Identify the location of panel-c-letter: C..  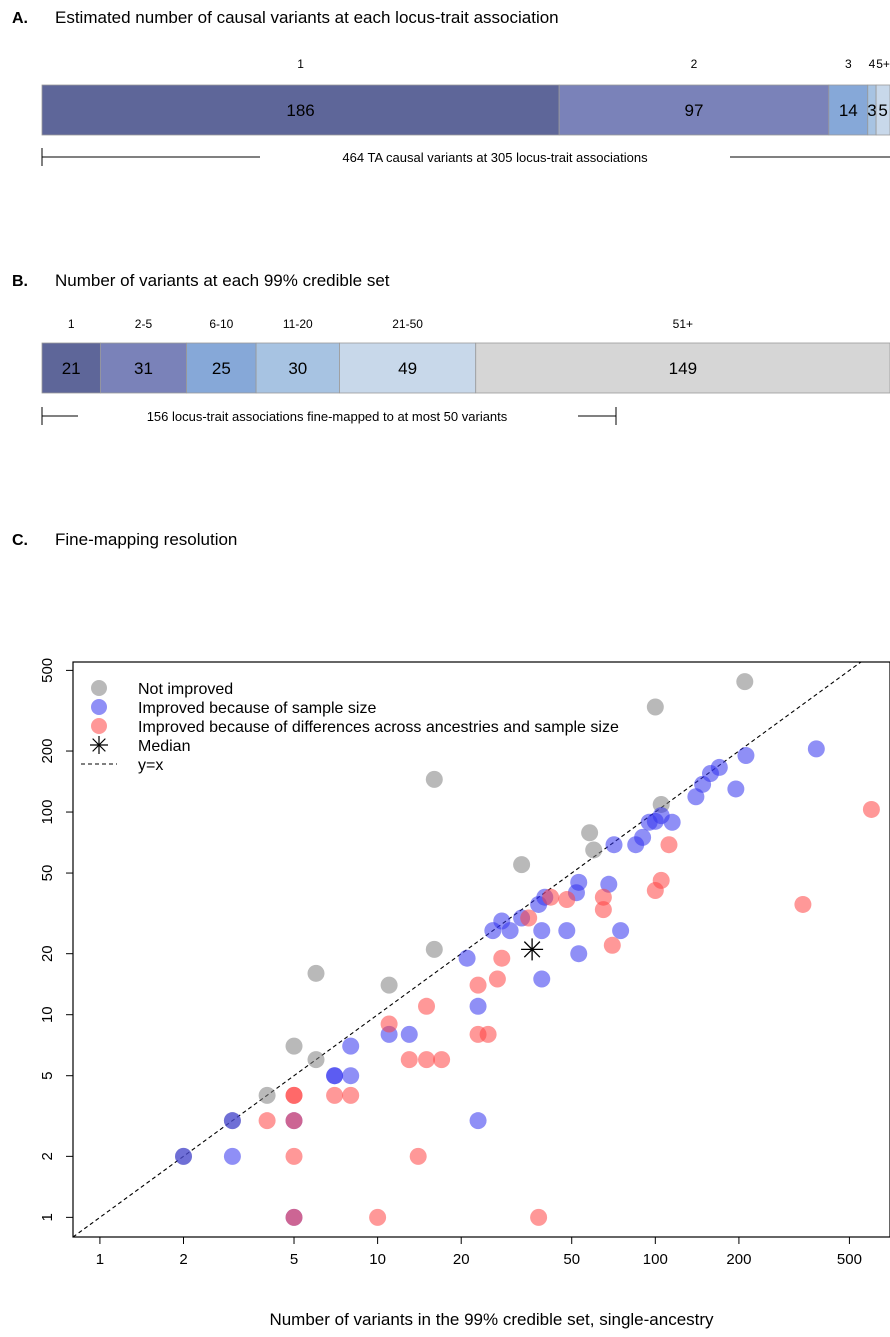
(20, 540).